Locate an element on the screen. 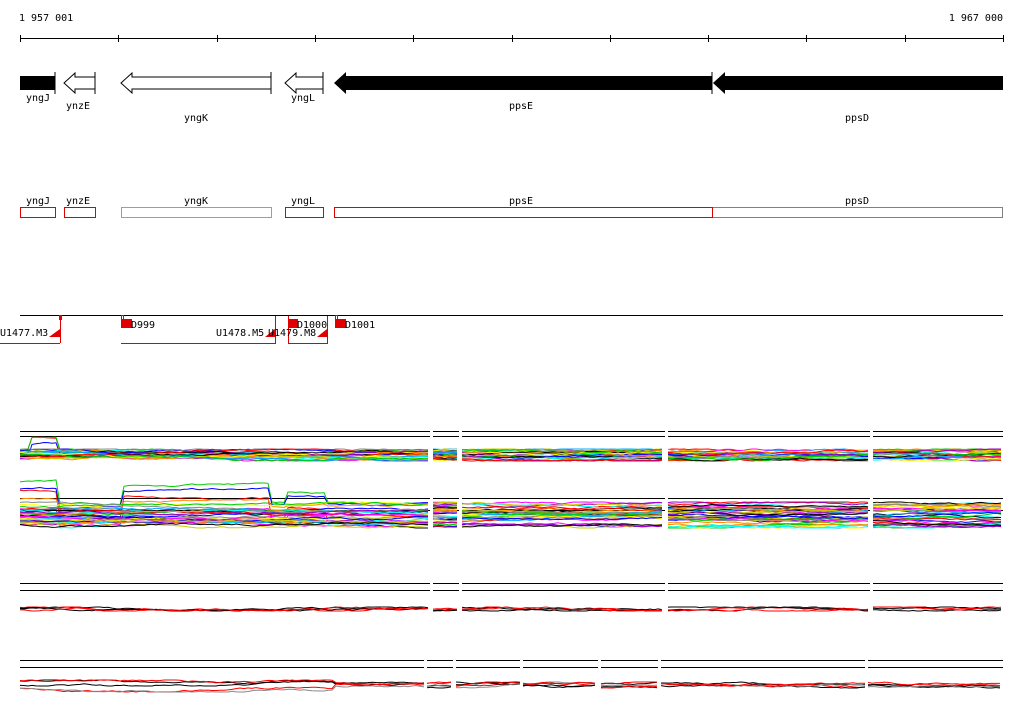 This screenshot has width=1024, height=714. gene-box-yngJ: yngJ is located at coordinates (38, 207).